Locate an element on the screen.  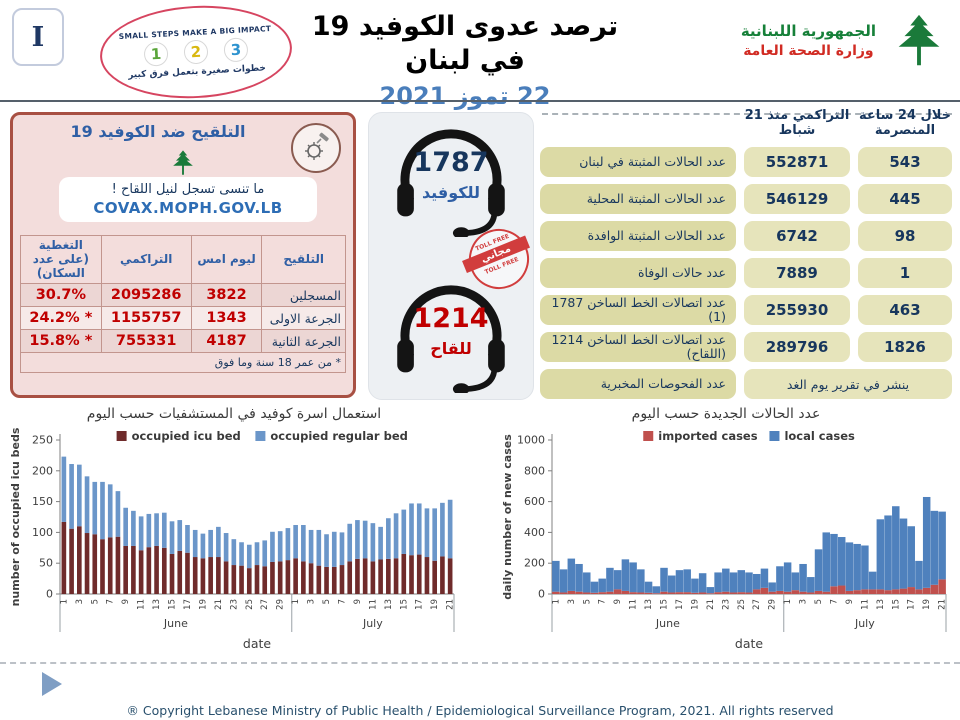
cedar-small-icon is located at coordinates (183, 162).